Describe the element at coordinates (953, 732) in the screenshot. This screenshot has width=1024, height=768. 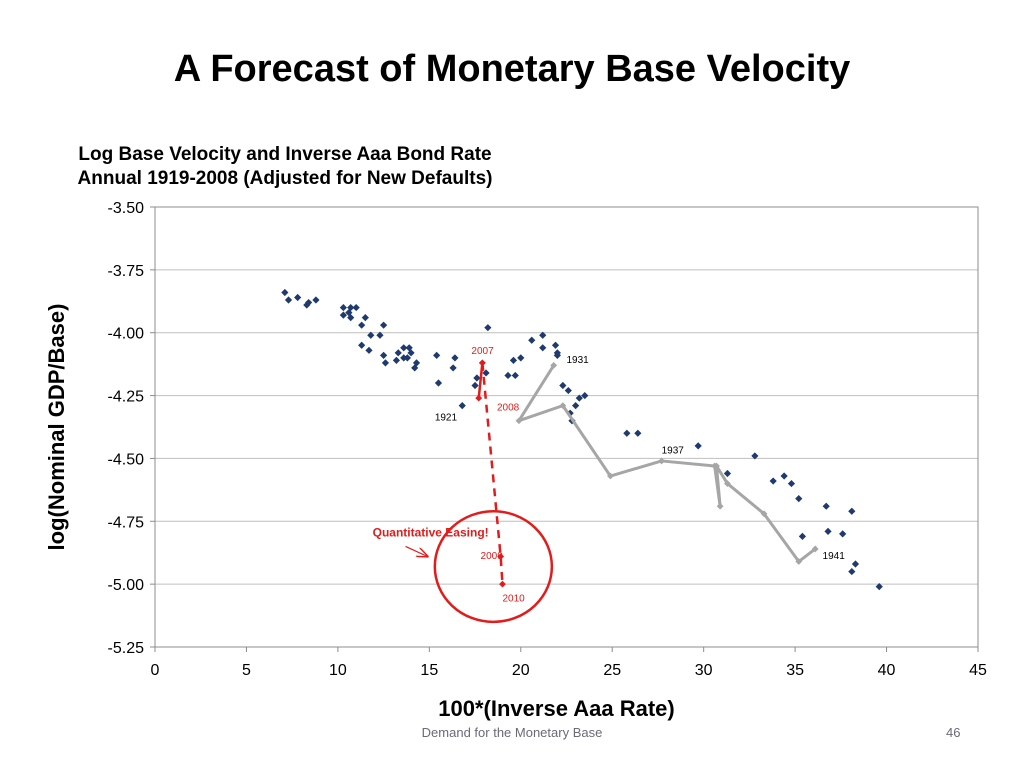
I see `page-number: 46` at that location.